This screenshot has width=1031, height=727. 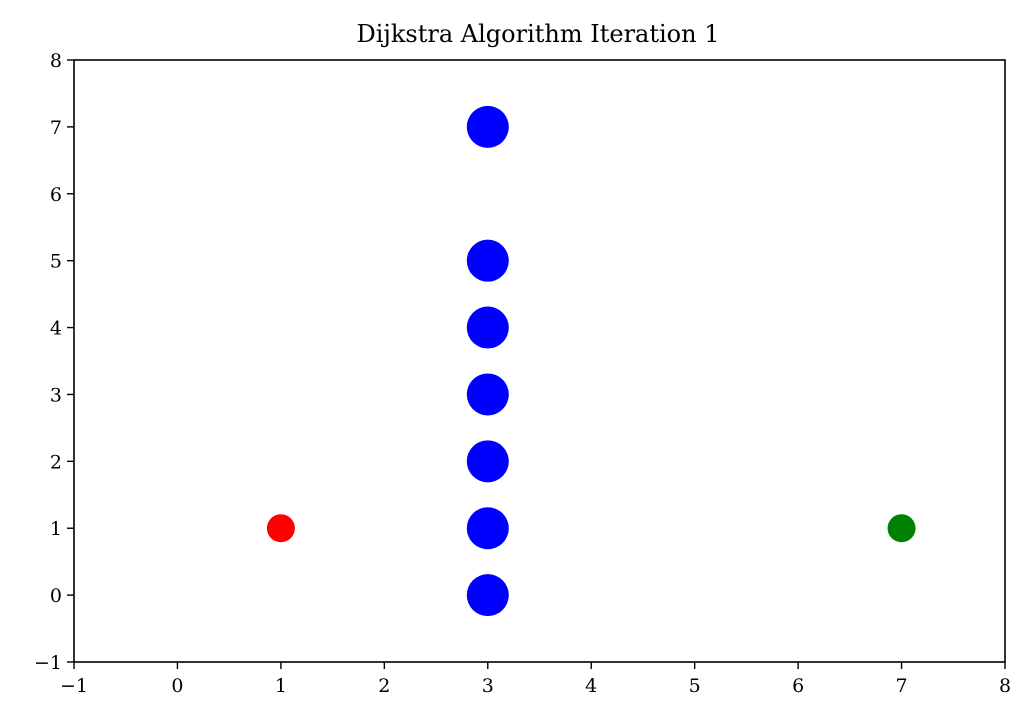 I want to click on y-tick-label: 7, so click(x=56, y=128).